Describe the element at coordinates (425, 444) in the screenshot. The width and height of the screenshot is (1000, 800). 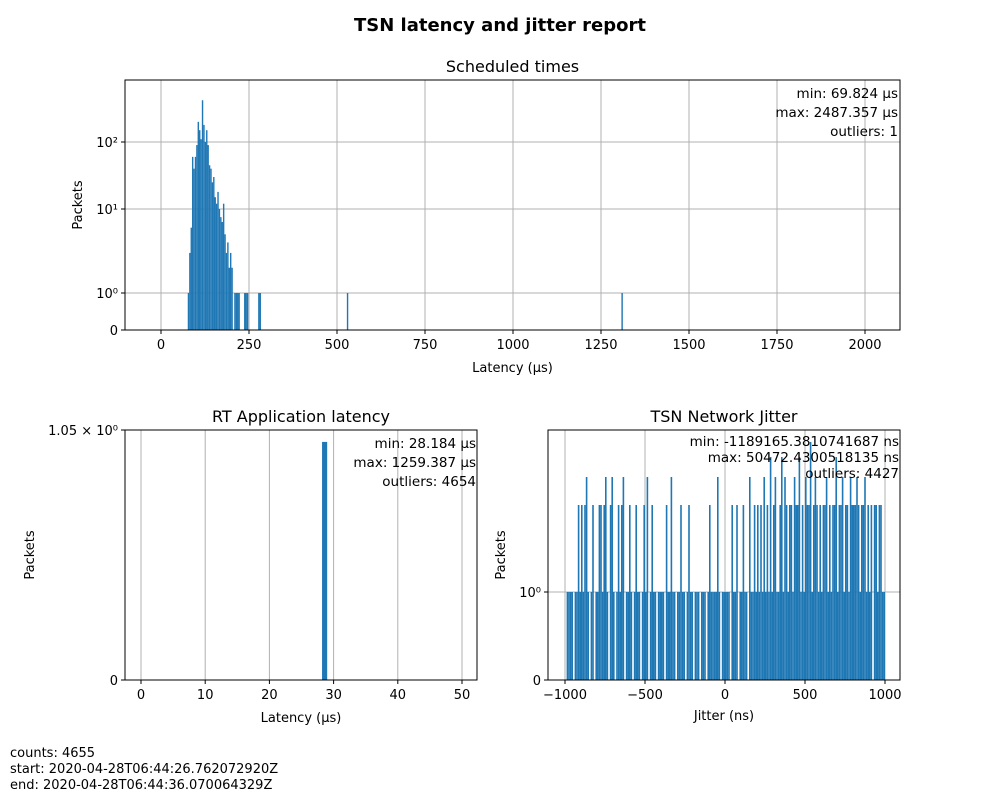
I see `stats-annotation: min: 28.184 μs` at that location.